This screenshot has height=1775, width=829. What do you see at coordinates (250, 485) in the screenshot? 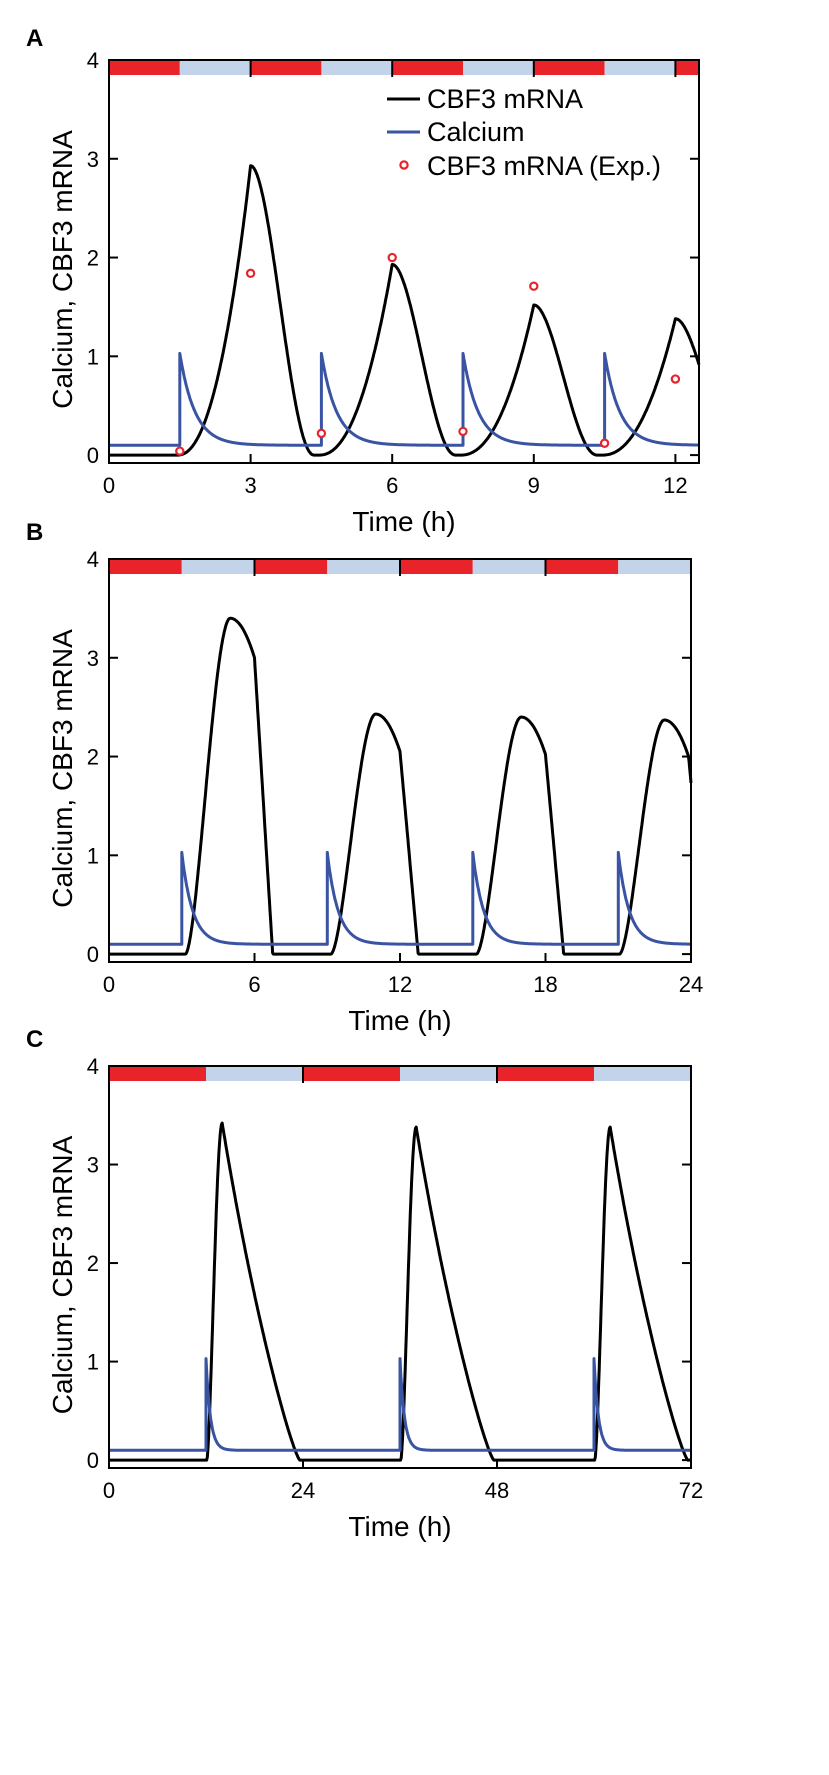
I see `x-tick-label: 3` at bounding box center [250, 485].